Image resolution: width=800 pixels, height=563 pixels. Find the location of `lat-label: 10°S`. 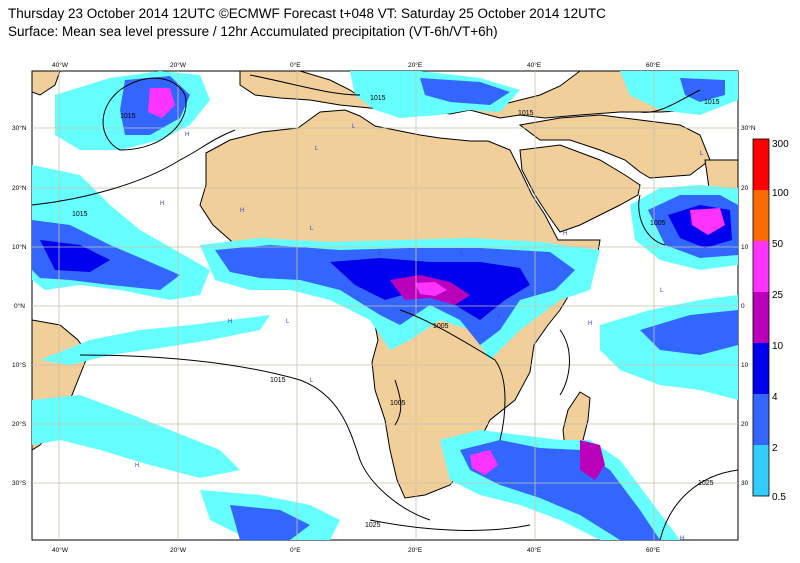

lat-label: 10°S is located at coordinates (19, 365).